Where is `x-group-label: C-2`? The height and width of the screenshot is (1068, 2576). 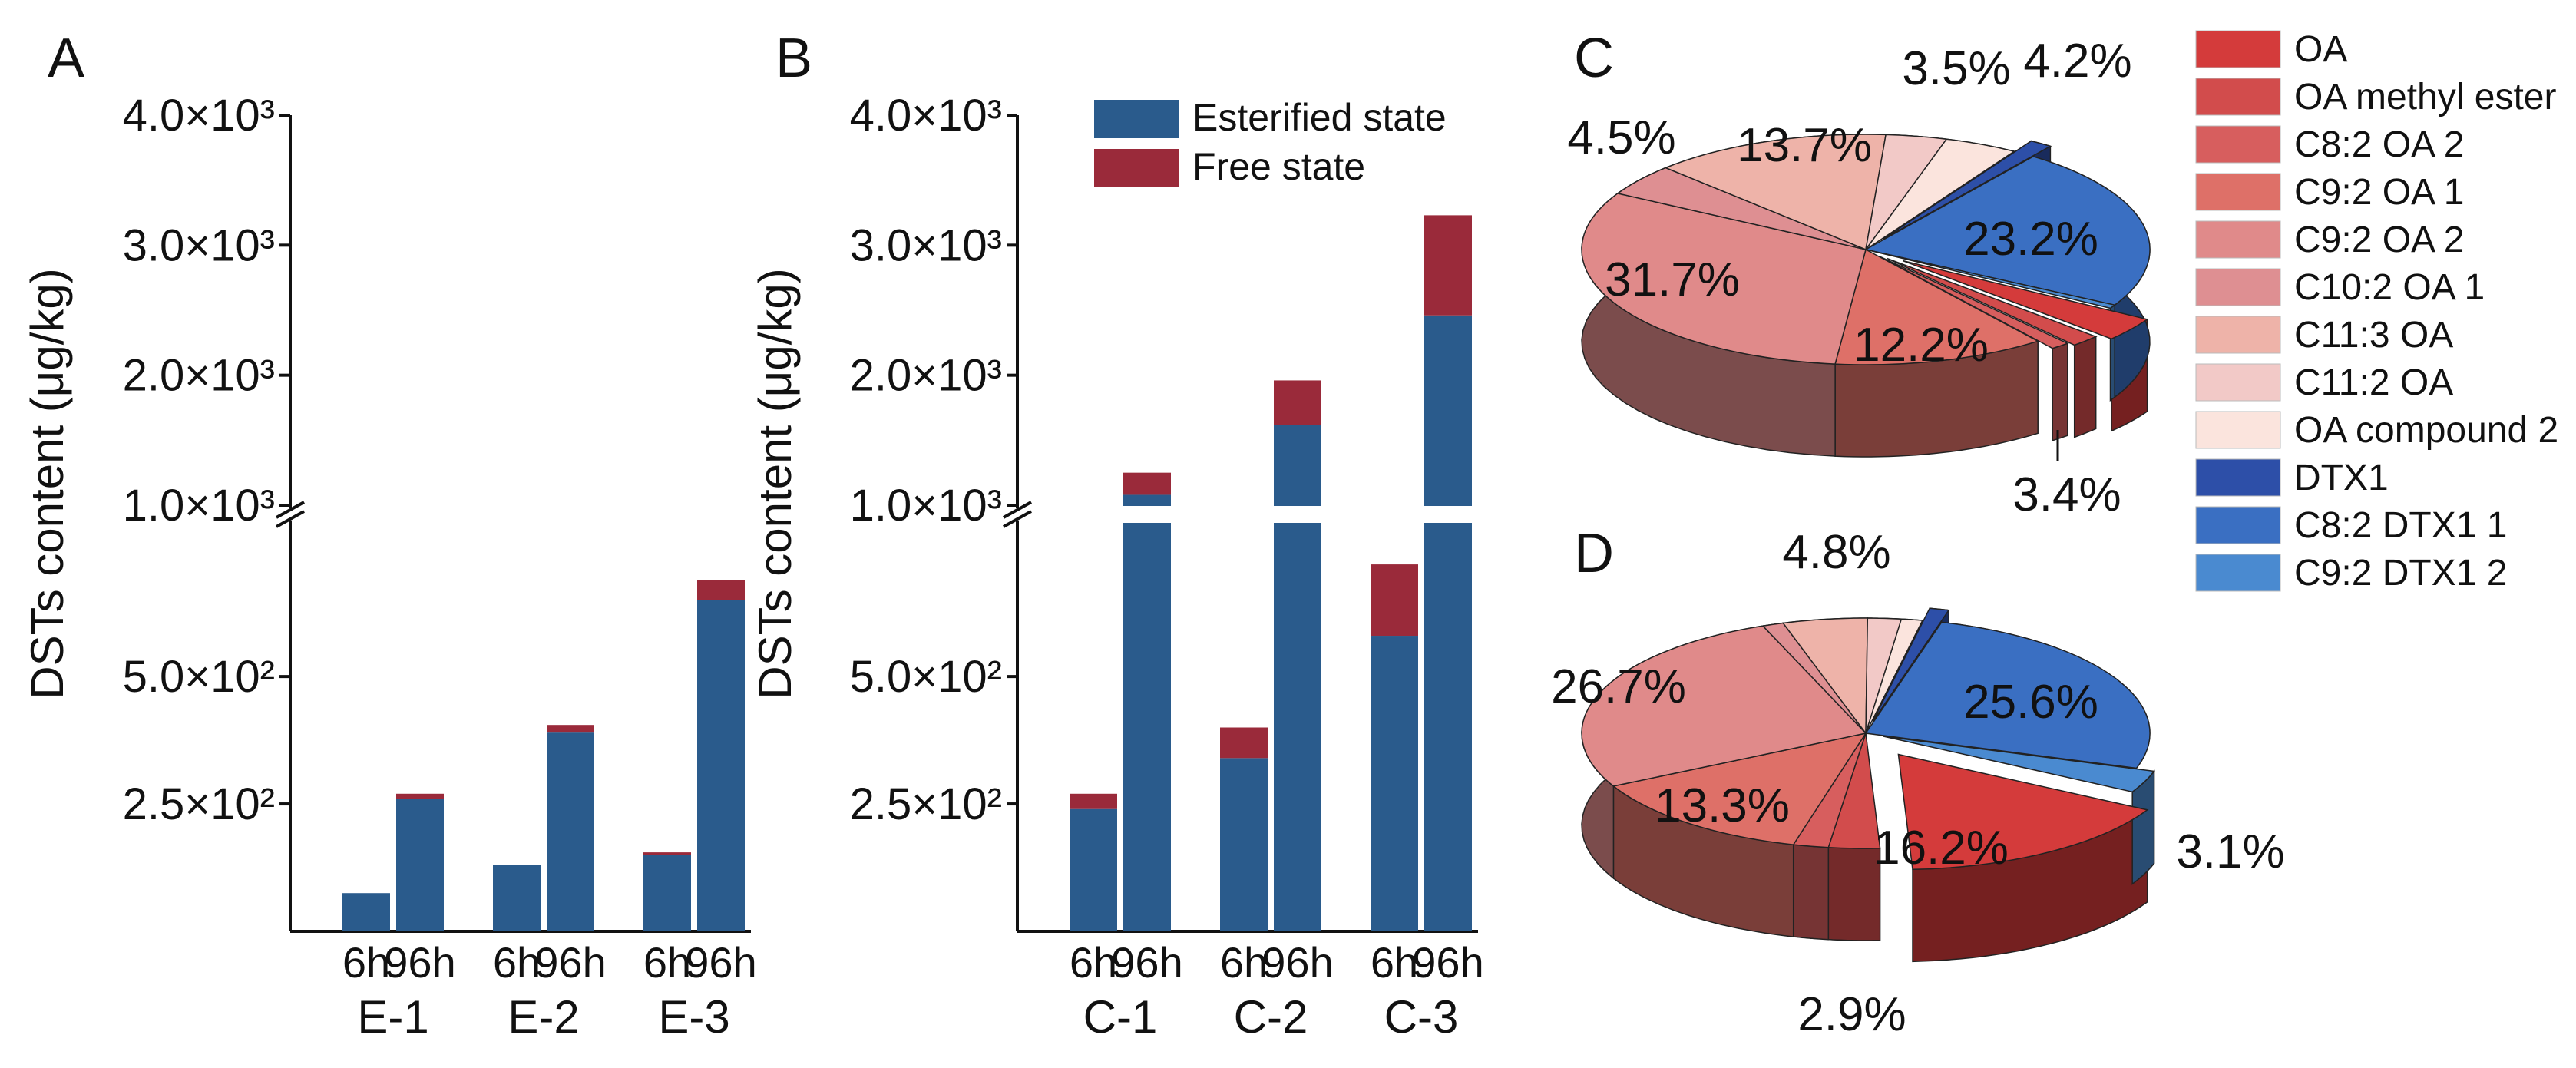
x-group-label: C-2 is located at coordinates (1271, 1017).